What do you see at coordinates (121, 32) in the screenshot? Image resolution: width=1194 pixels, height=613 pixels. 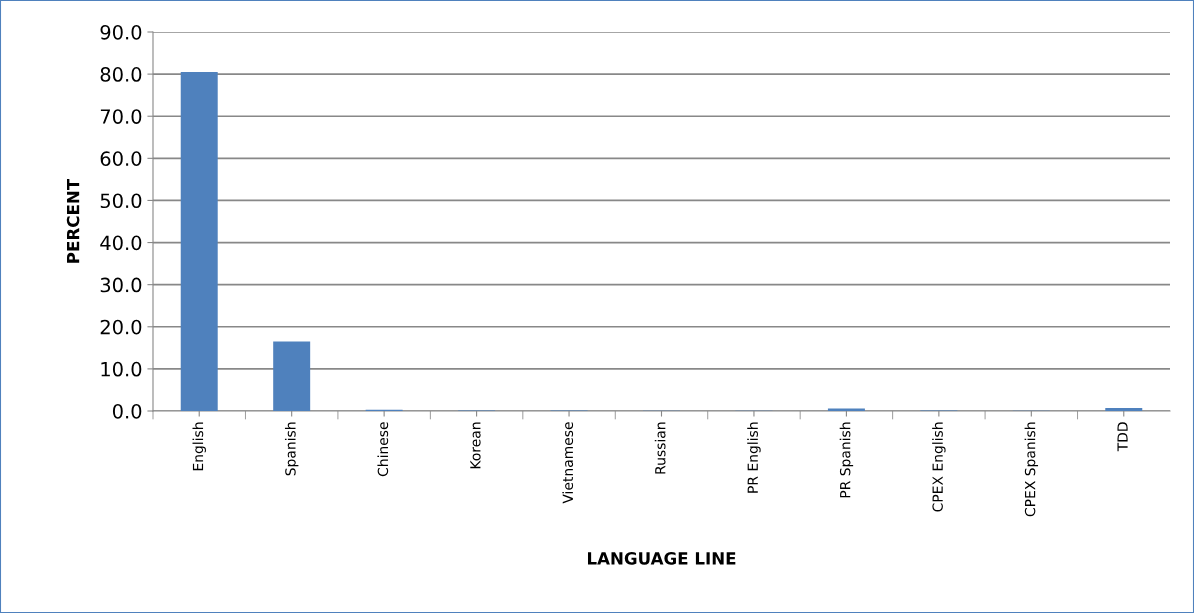 I see `y-tick-label: 90.0` at bounding box center [121, 32].